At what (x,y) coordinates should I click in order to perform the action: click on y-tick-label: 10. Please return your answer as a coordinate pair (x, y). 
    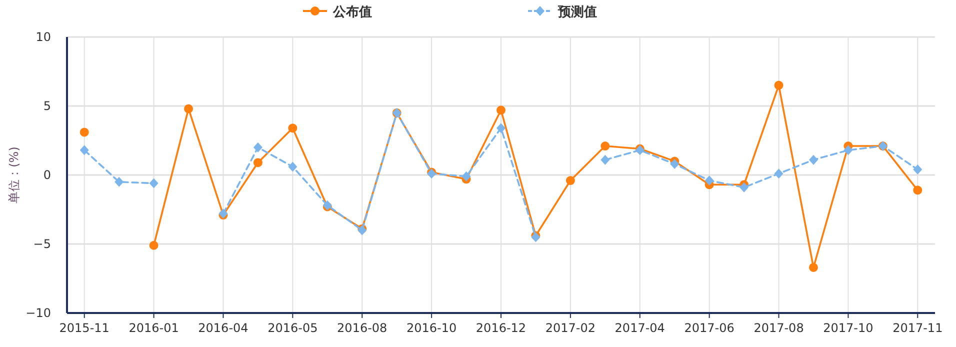
    Looking at the image, I should click on (43, 37).